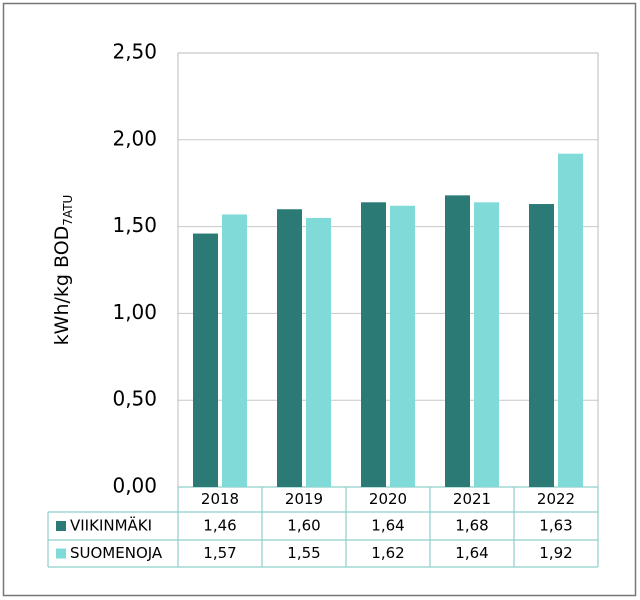 The image size is (640, 600). Describe the element at coordinates (555, 553) in the screenshot. I see `data-label: 1,92` at that location.